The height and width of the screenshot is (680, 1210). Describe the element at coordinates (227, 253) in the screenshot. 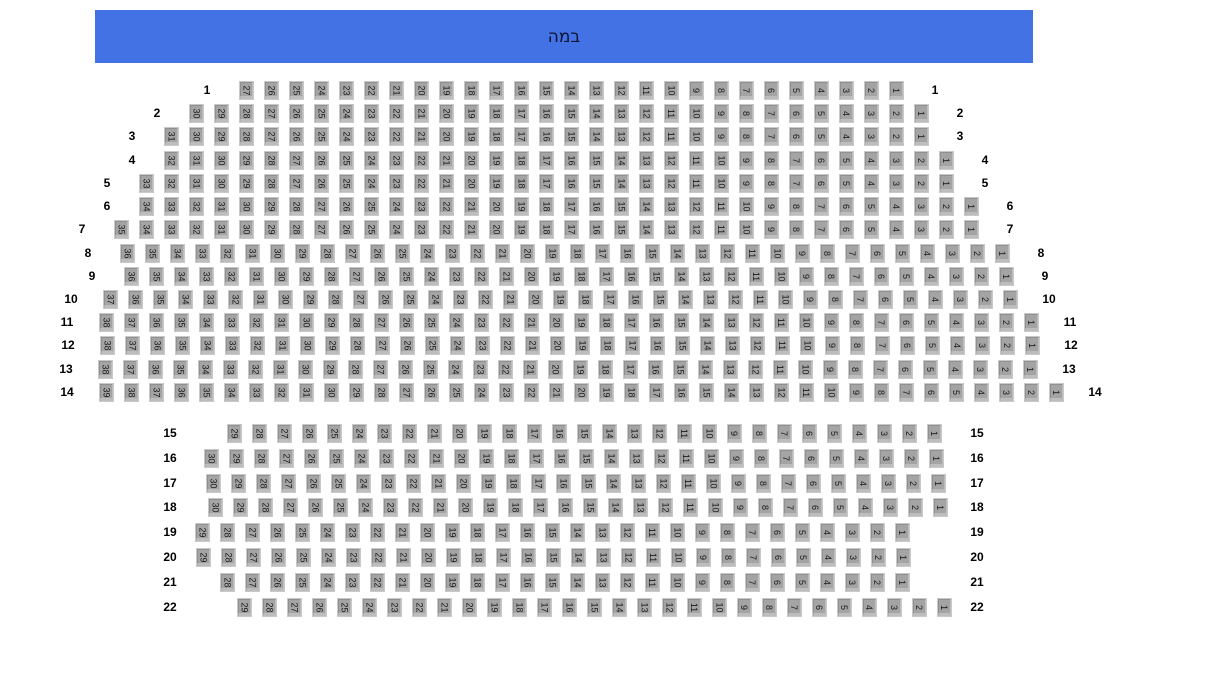

I see `seat-row8-n32: 32` at that location.